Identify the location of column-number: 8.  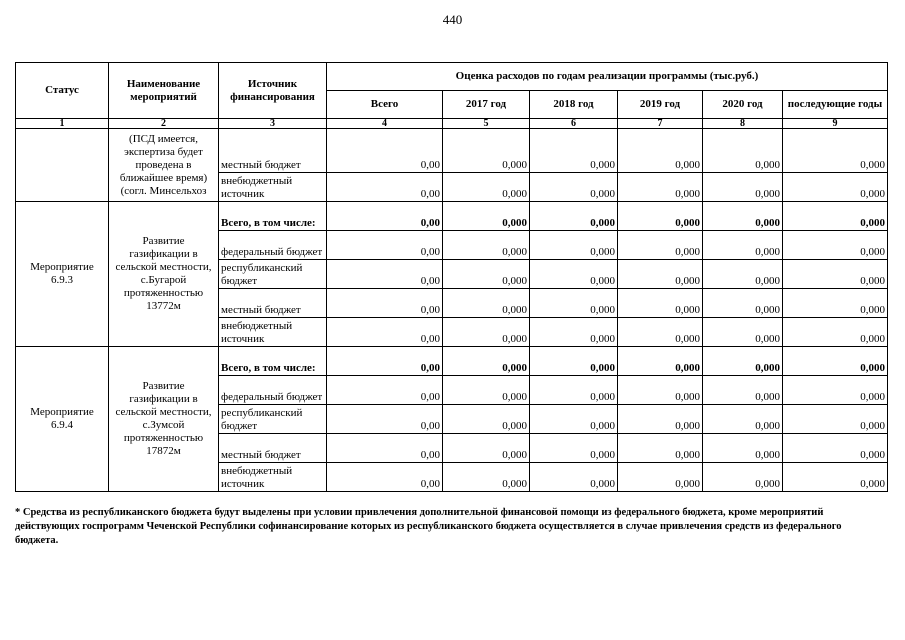
(742, 123).